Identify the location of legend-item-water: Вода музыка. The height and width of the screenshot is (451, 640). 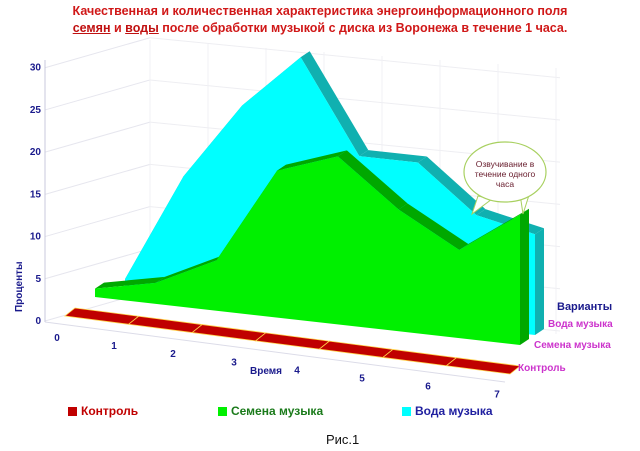
(447, 411).